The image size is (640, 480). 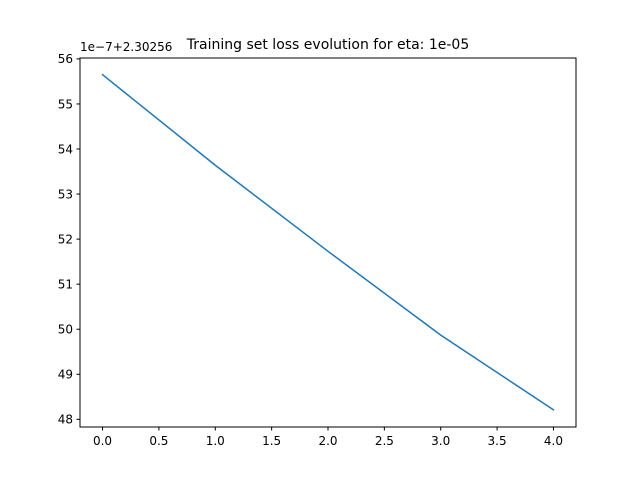 I want to click on y-tick-label: 55, so click(x=65, y=104).